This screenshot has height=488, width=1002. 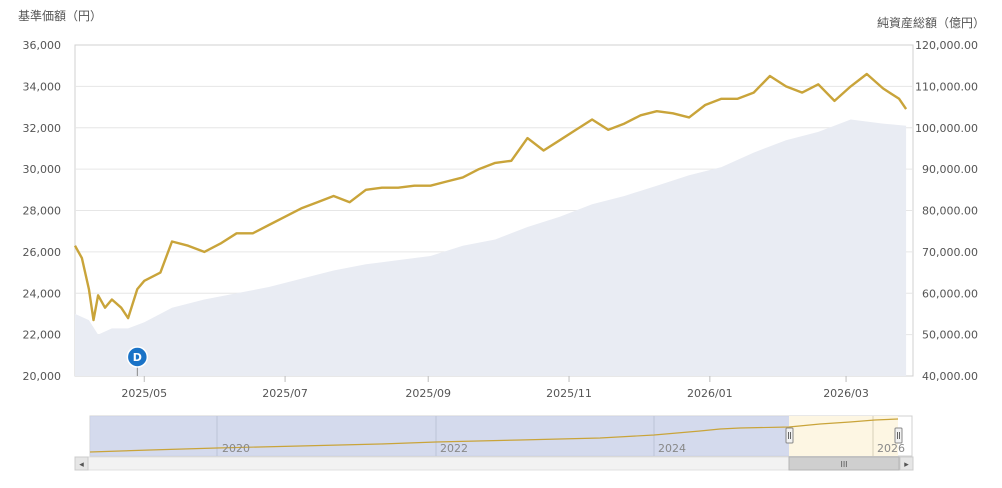 I want to click on left-tick-label: 22,000, so click(x=42, y=335).